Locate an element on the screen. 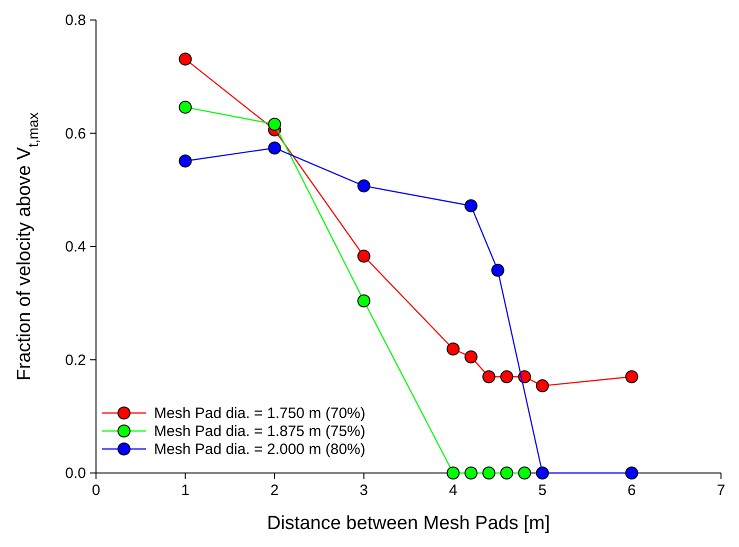  x-axis-title: Distance between Mesh Pads [m] is located at coordinates (408, 523).